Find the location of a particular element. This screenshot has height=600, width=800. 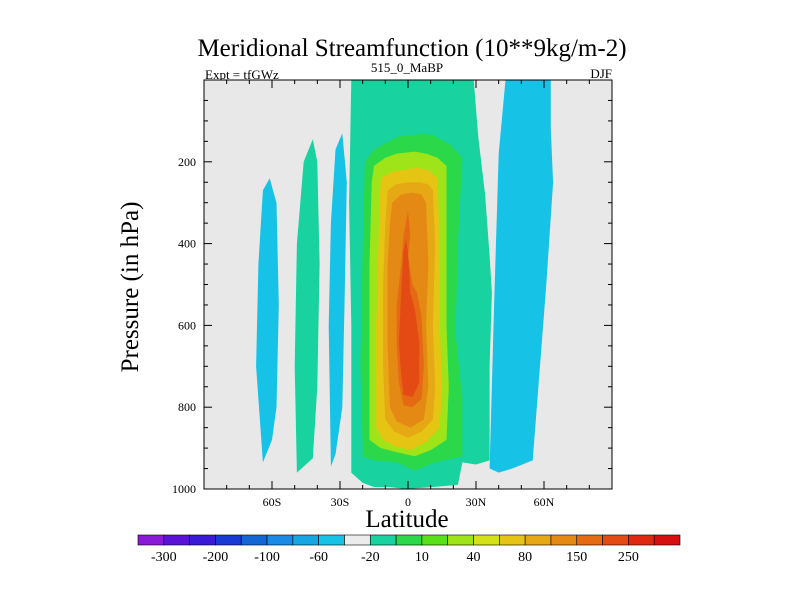

colorbar-label: -20 is located at coordinates (370, 557).